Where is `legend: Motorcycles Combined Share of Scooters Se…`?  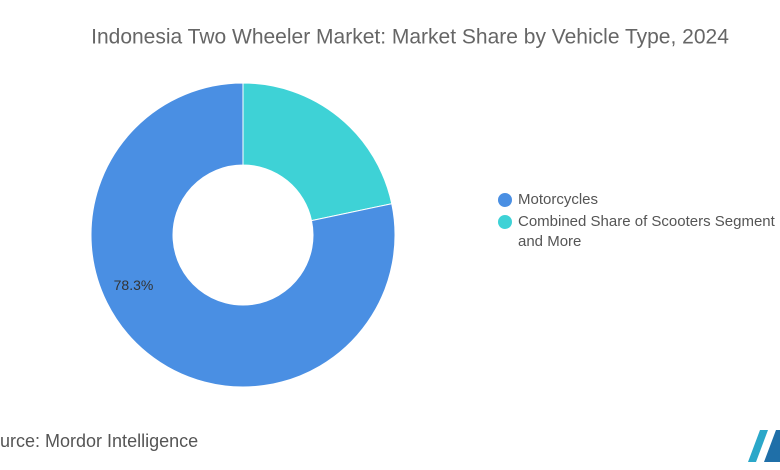 legend: Motorcycles Combined Share of Scooters Se… is located at coordinates (639, 222).